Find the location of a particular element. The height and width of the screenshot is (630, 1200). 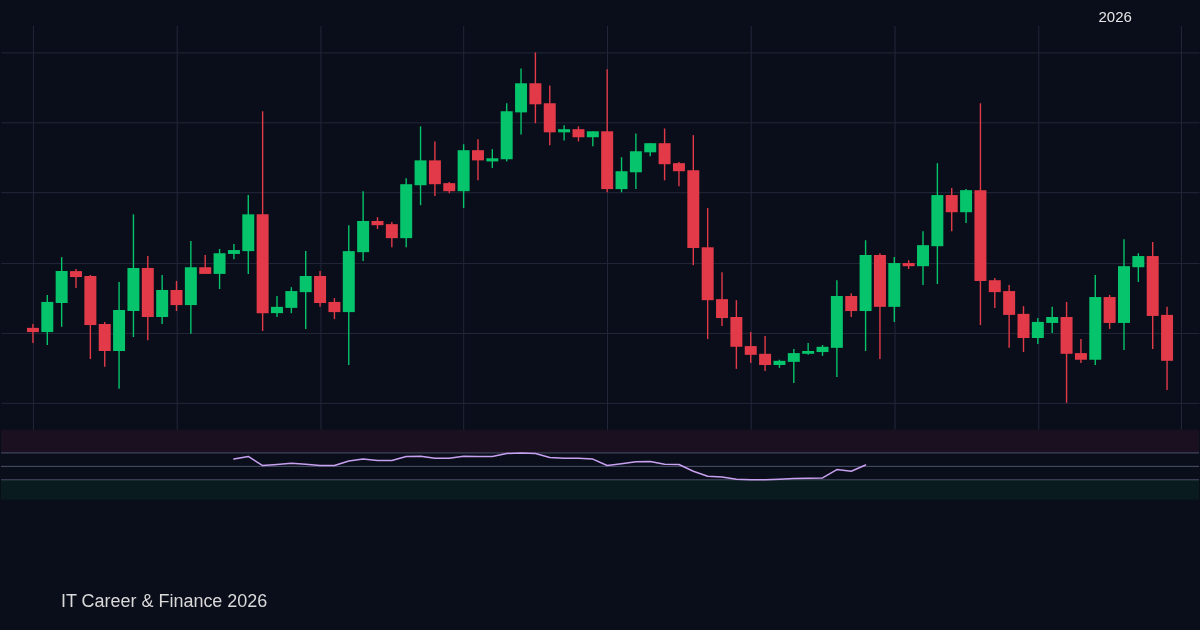

text: 2026 is located at coordinates (1115, 17).